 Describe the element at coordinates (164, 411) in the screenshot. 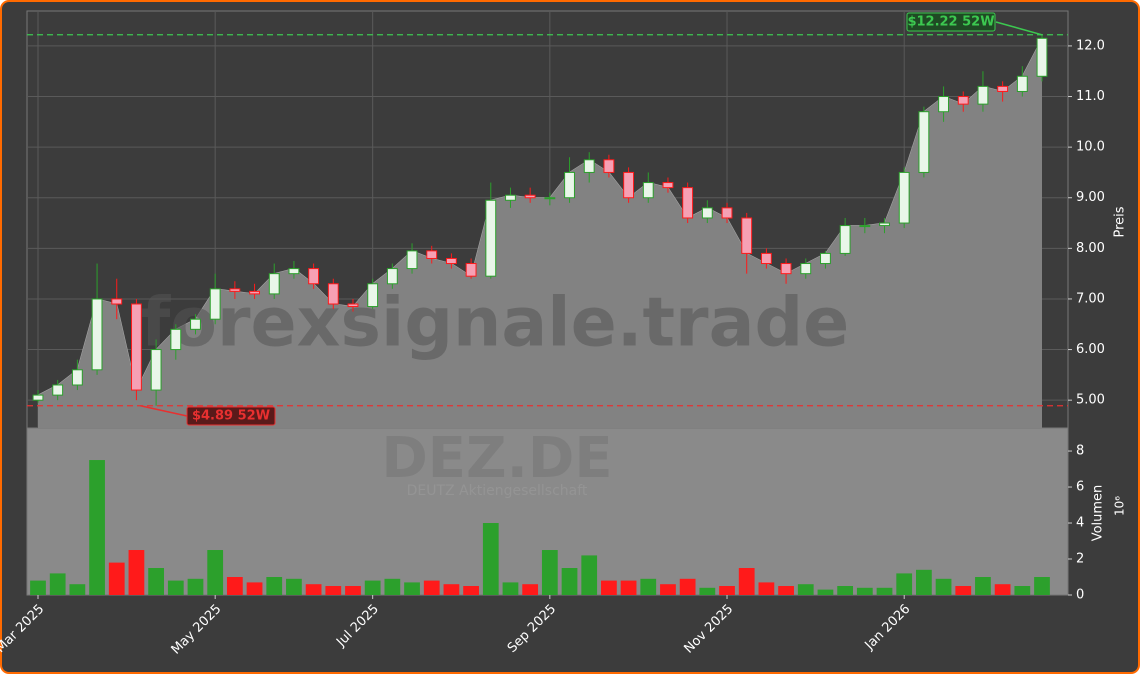

I see `low_52w-arrow` at that location.